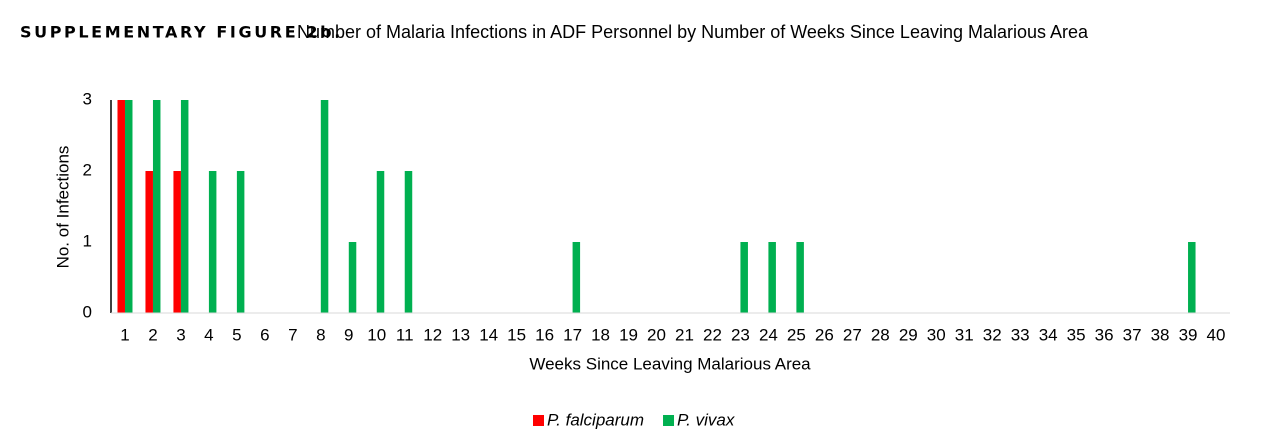  Describe the element at coordinates (1216, 334) in the screenshot. I see `x-tick-label: 40` at that location.